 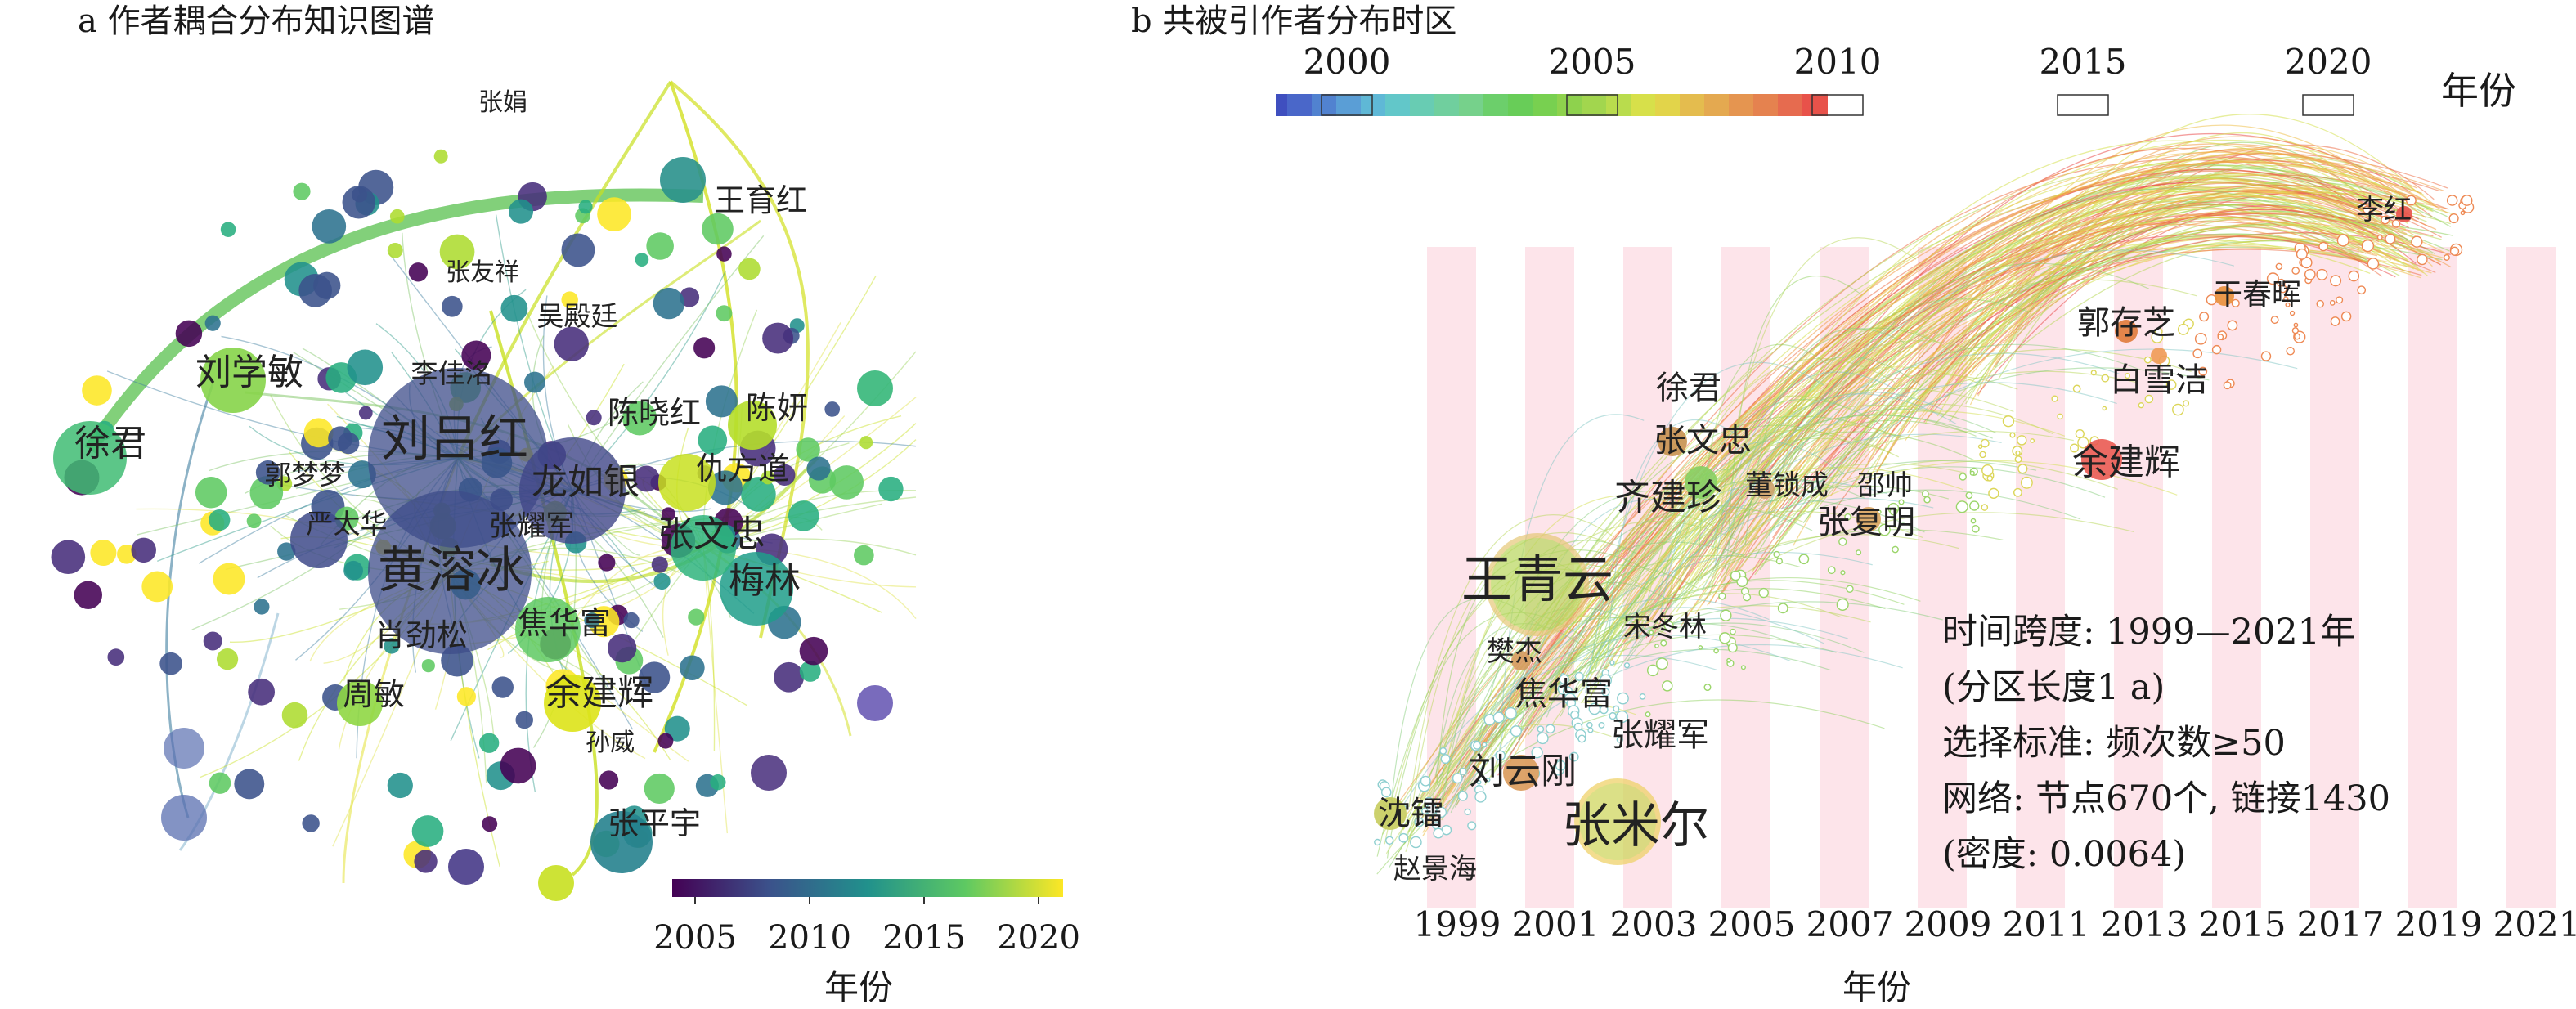 What do you see at coordinates (454, 439) in the screenshot?
I see `node-label: 刘吕红` at bounding box center [454, 439].